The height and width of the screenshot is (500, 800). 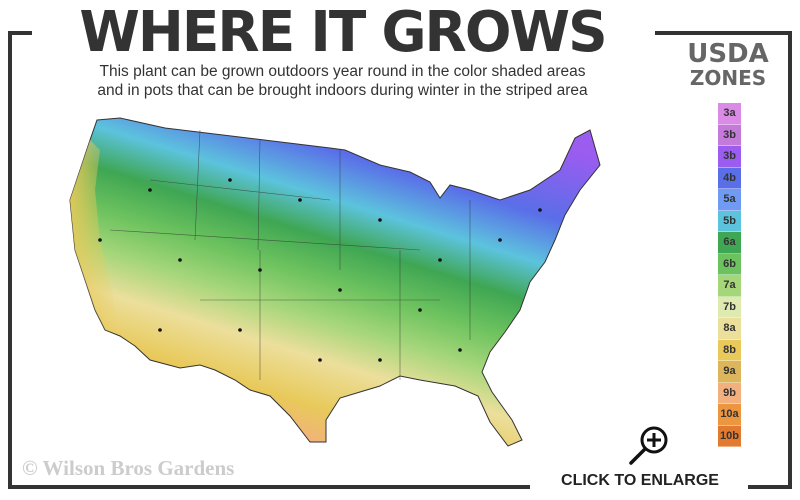 I want to click on copyright-watermark: © Wilson Bros Gardens, so click(x=128, y=468).